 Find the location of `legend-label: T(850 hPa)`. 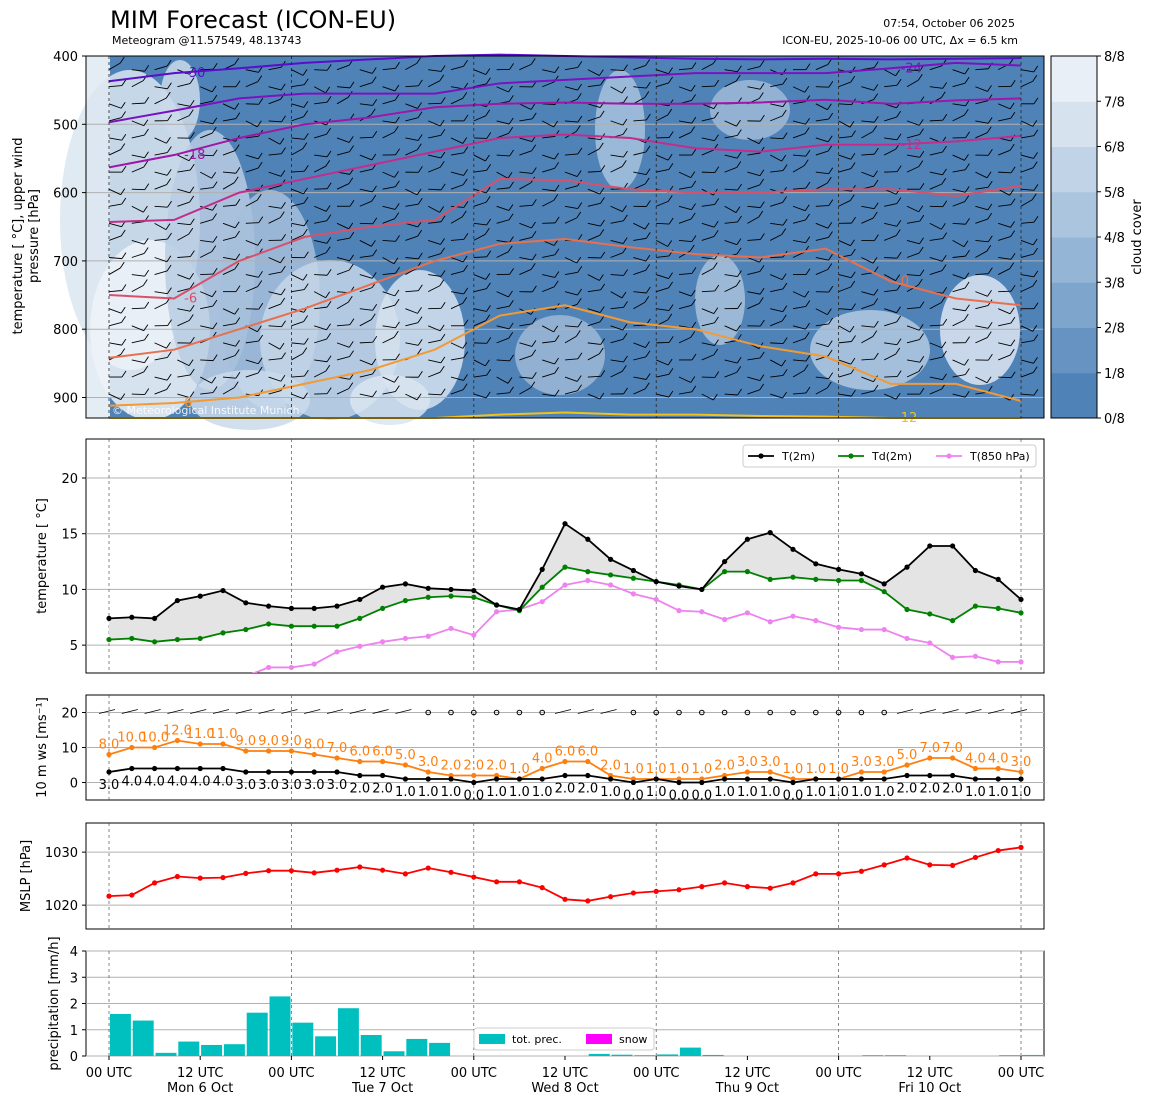

legend-label: T(850 hPa) is located at coordinates (999, 456).